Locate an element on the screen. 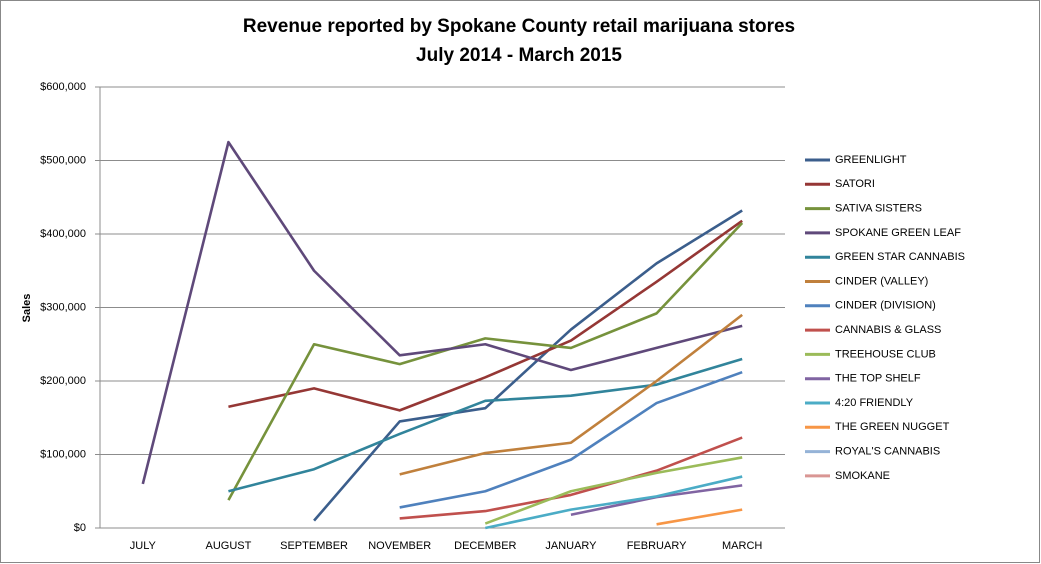  x-tick-label: DECEMBER is located at coordinates (485, 546).